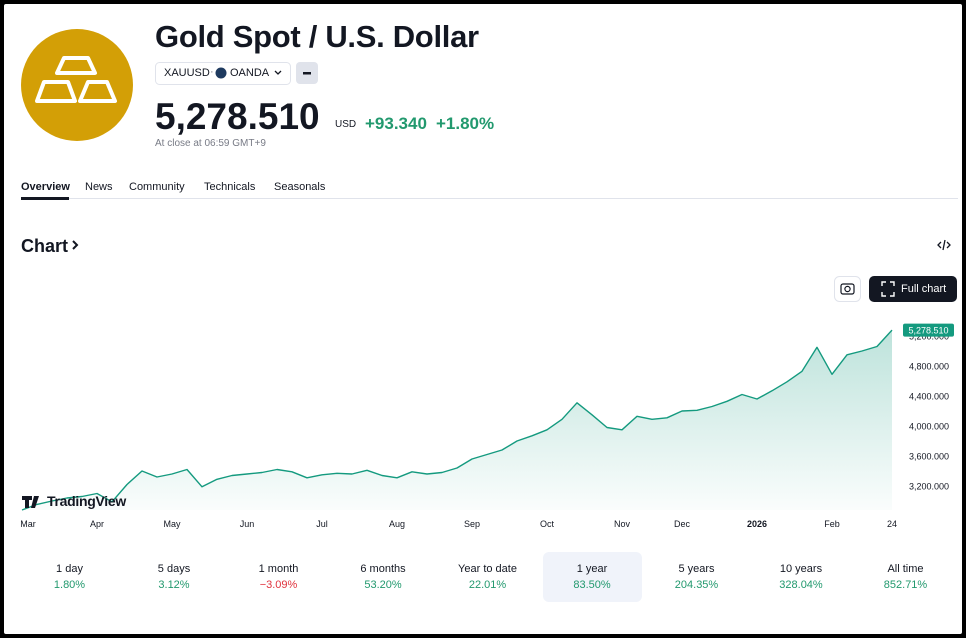 The width and height of the screenshot is (966, 638). Describe the element at coordinates (76, 79) in the screenshot. I see `logo-bars` at that location.